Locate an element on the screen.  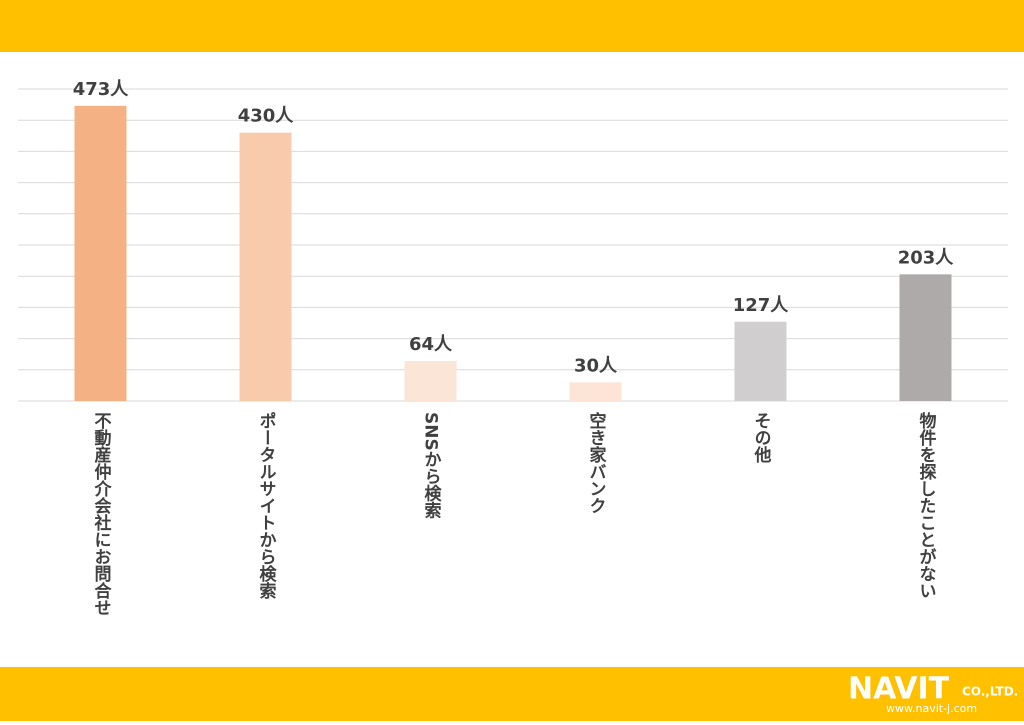
x-tick-label: 空き家バンク is located at coordinates (596, 462).